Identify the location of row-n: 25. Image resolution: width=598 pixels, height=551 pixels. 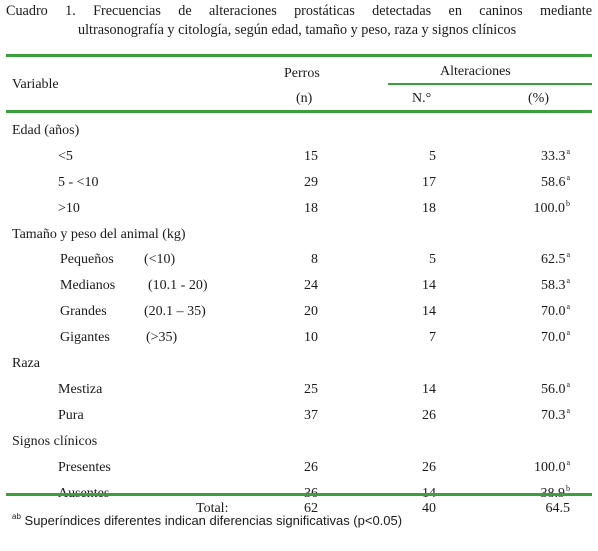
(311, 390).